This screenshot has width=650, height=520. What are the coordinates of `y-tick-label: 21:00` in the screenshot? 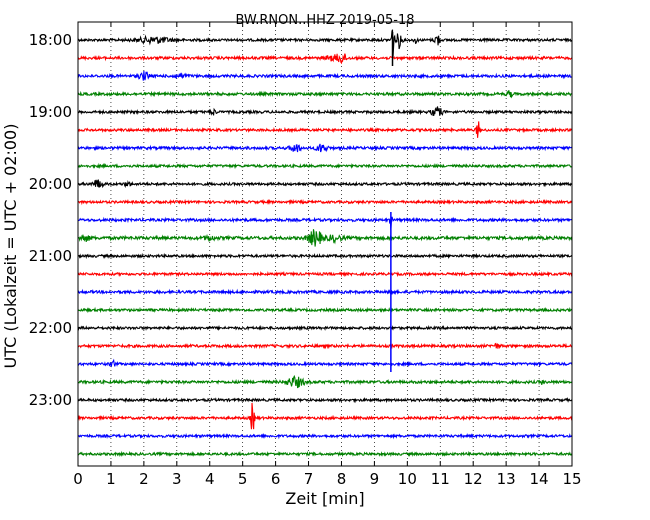 It's located at (50, 256).